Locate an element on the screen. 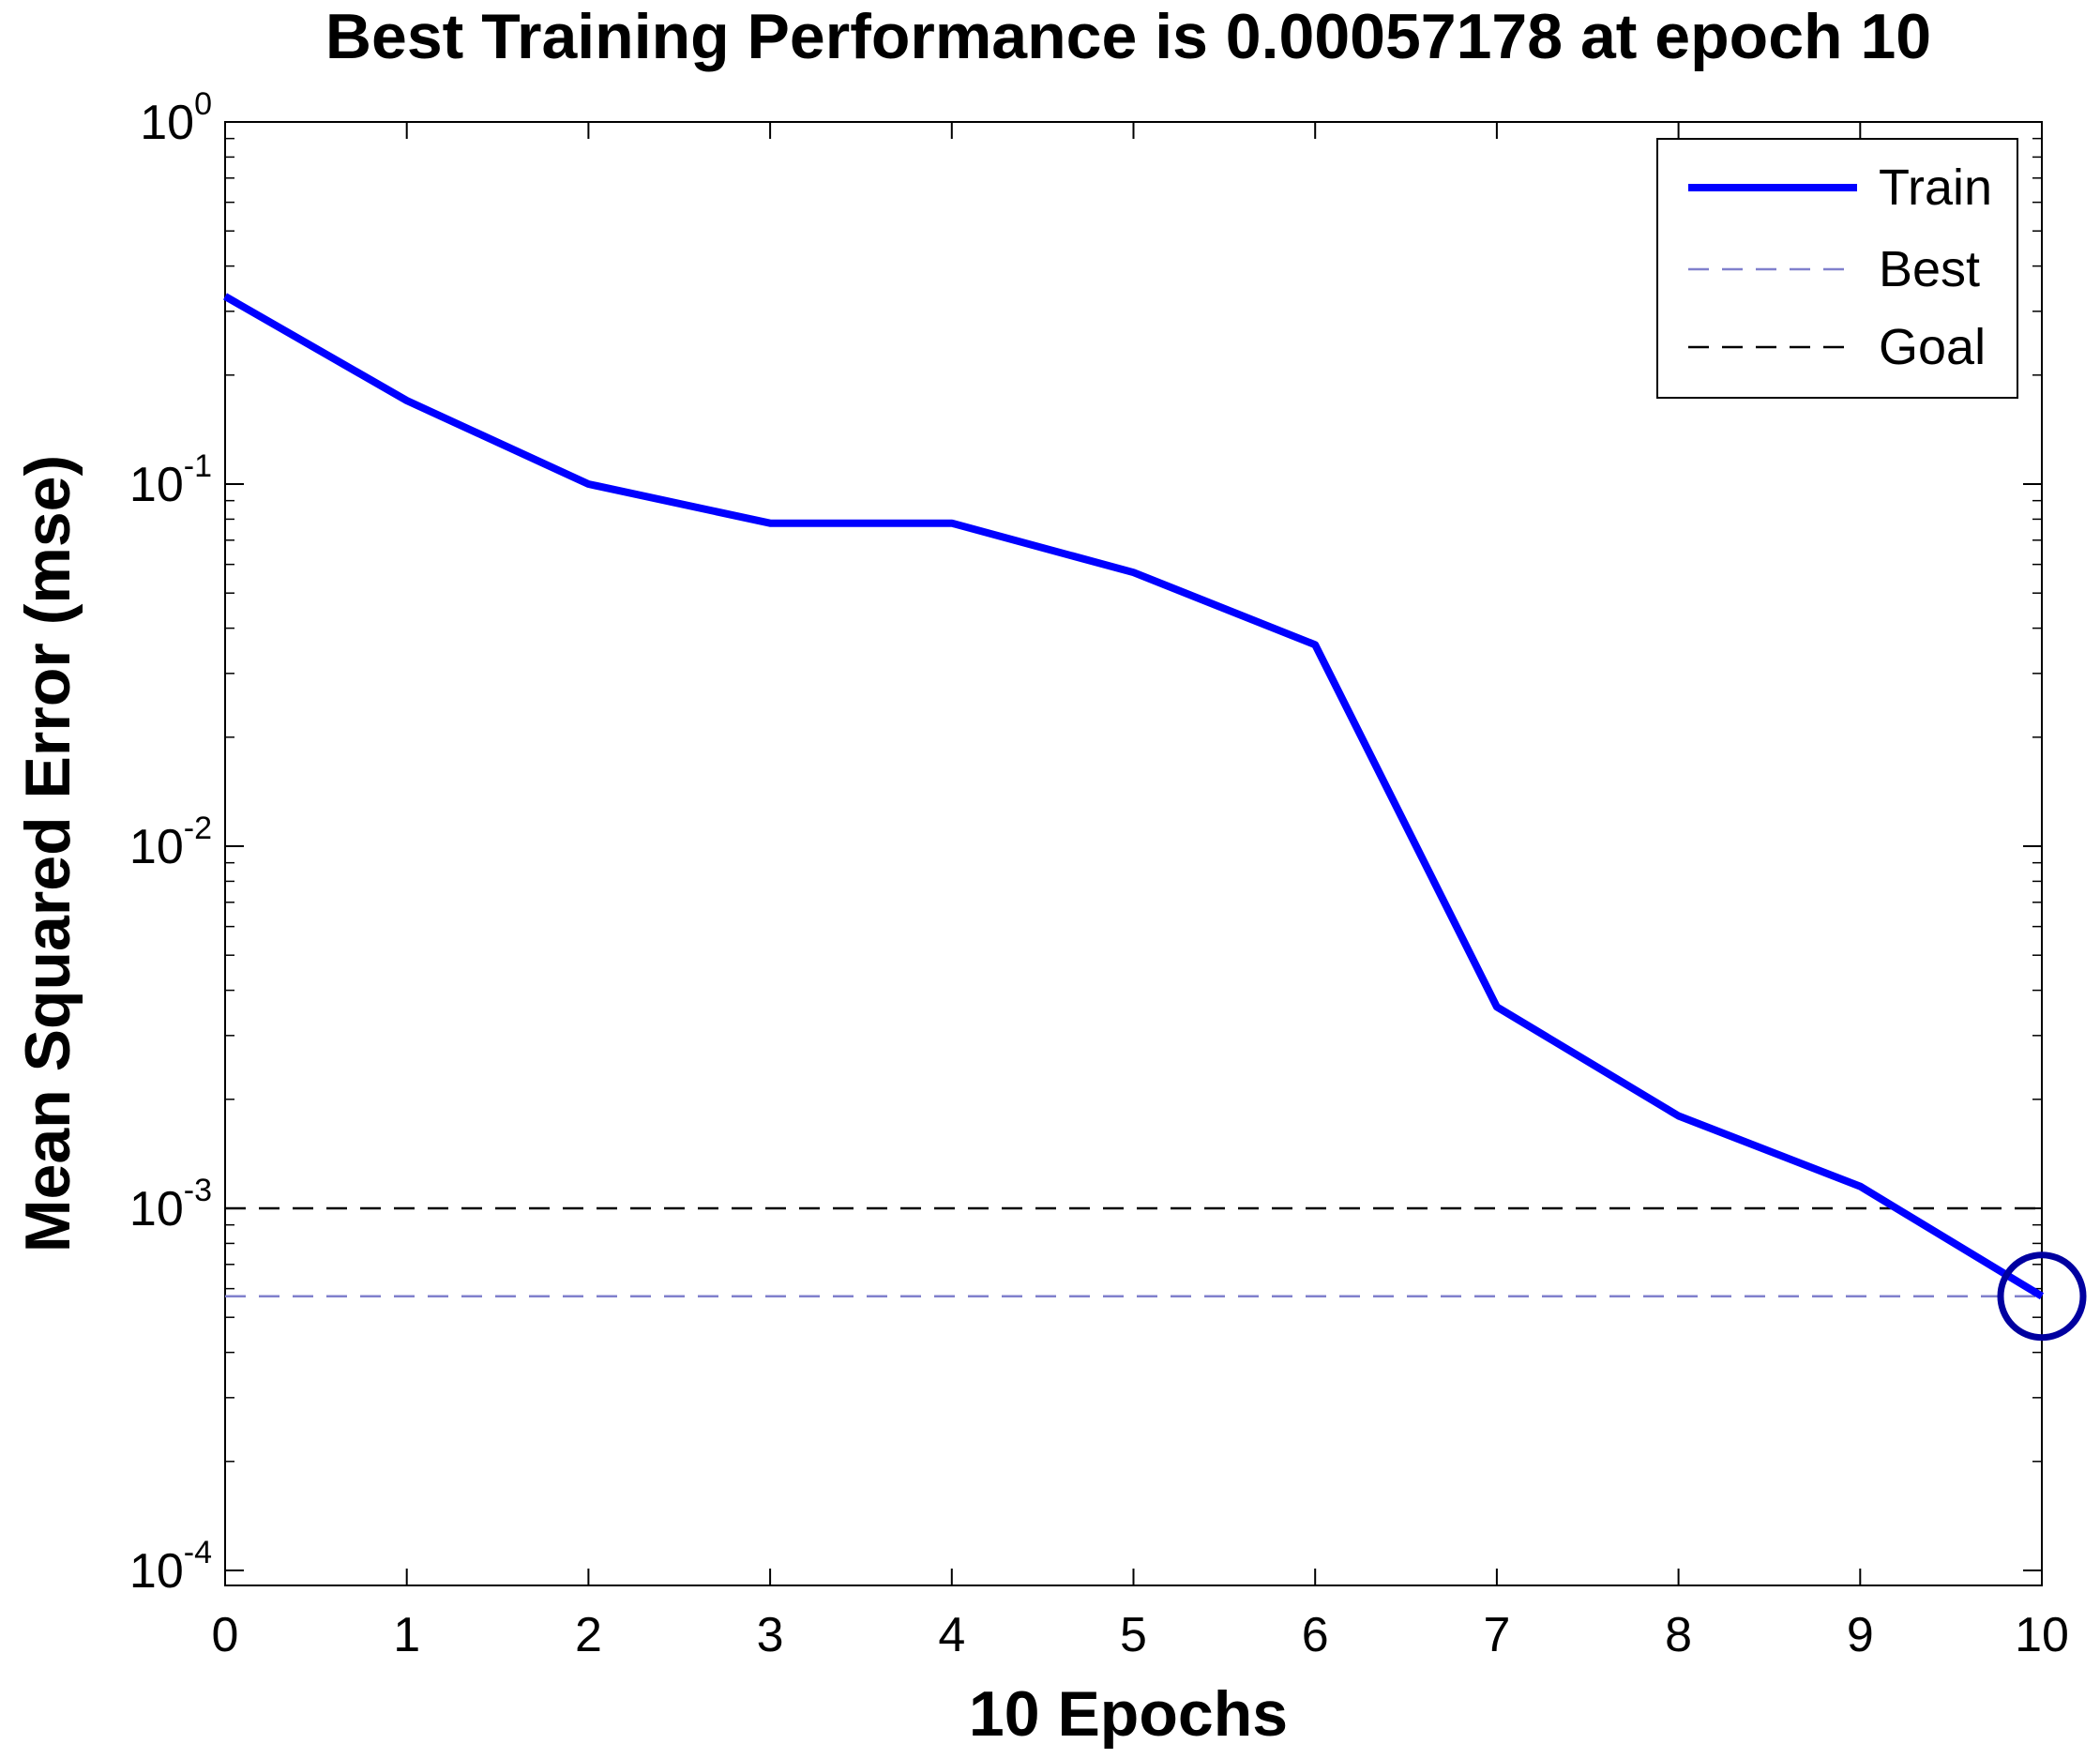 The height and width of the screenshot is (1759, 2100). x-tick-label: 2 is located at coordinates (588, 1635).